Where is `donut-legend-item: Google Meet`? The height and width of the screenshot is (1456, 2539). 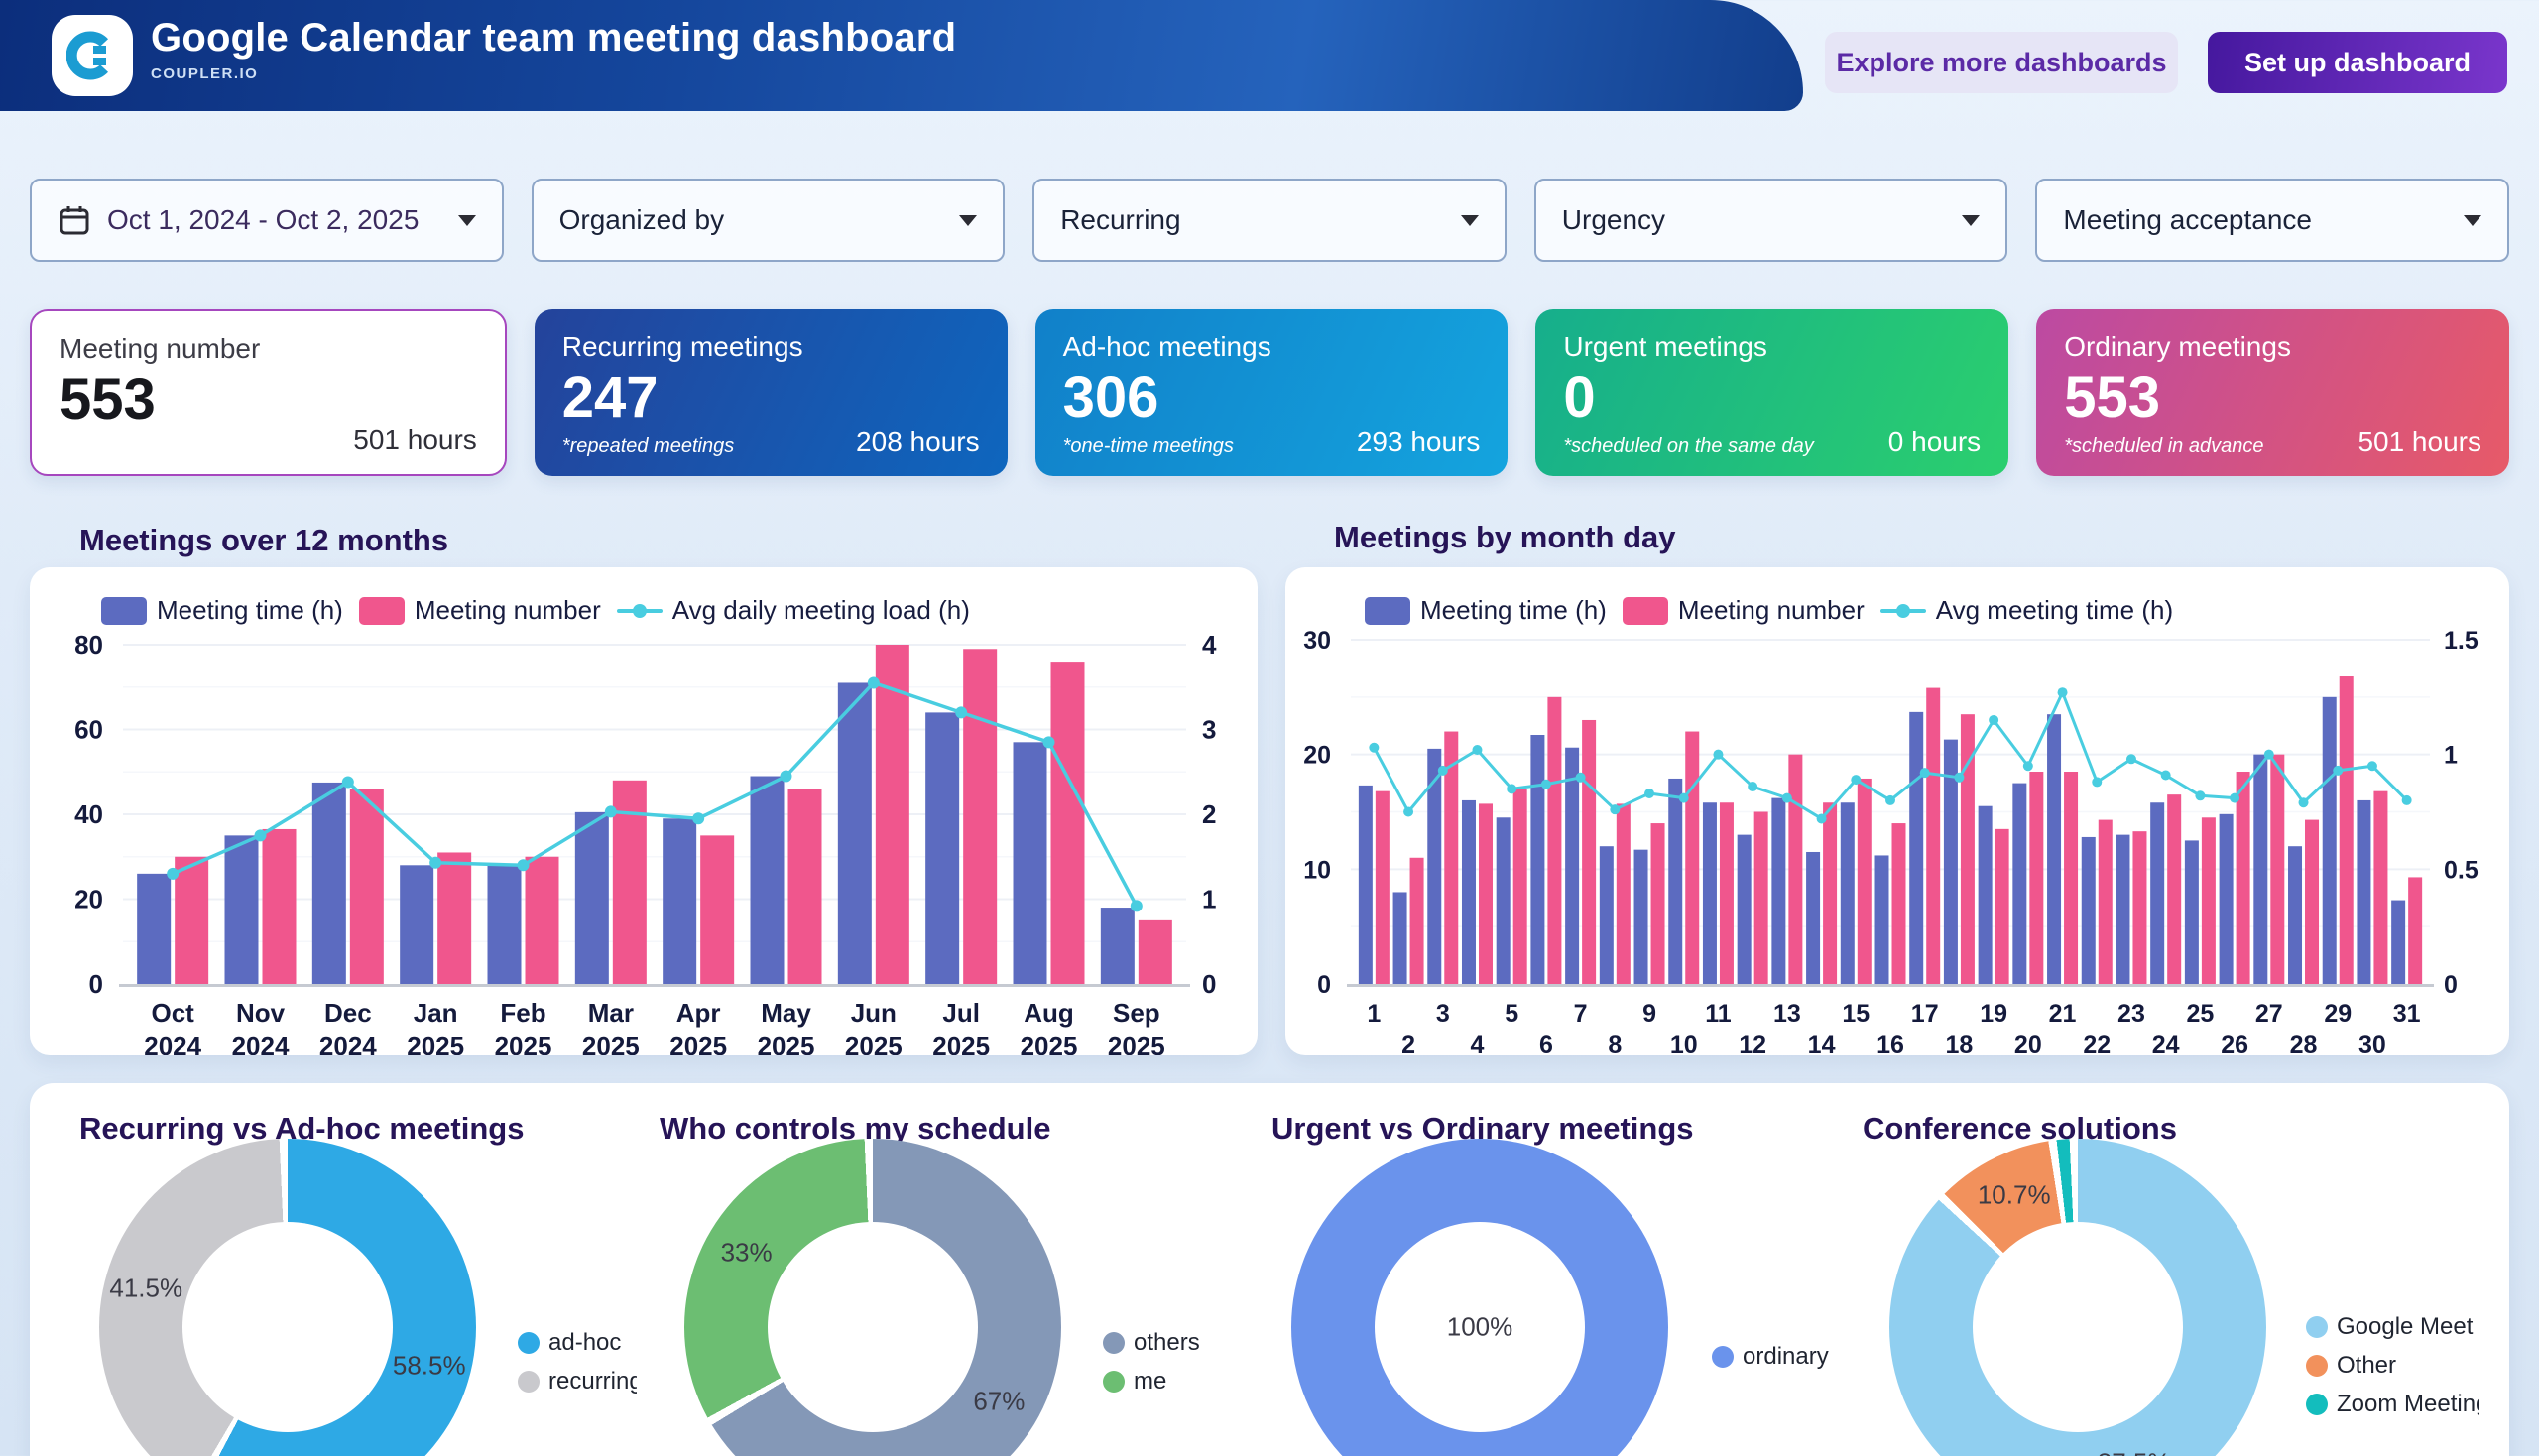
donut-legend-item: Google Meet is located at coordinates (2393, 1327).